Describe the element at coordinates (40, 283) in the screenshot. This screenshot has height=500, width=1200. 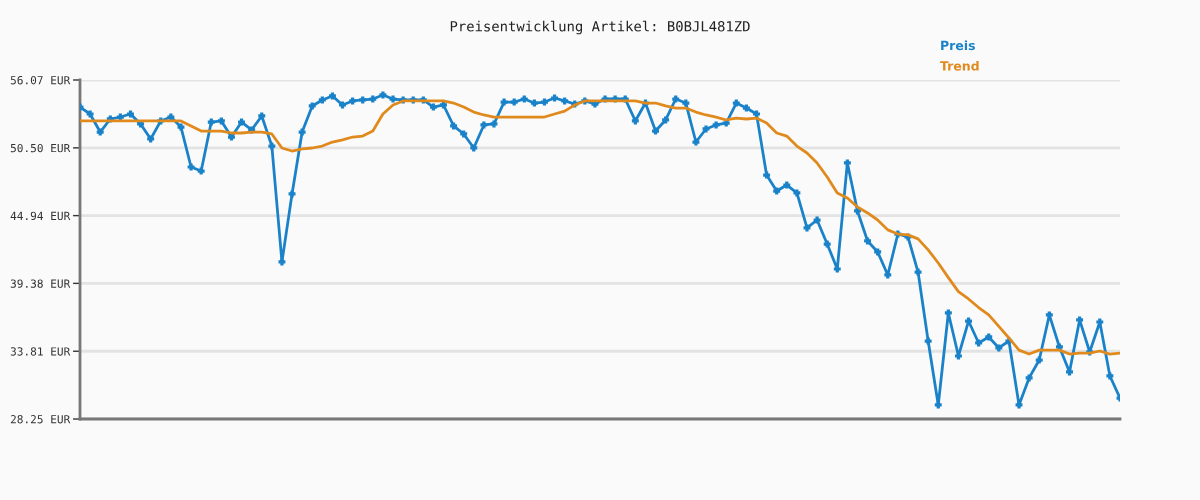
I see `y-tick-label: 39.38 EUR` at that location.